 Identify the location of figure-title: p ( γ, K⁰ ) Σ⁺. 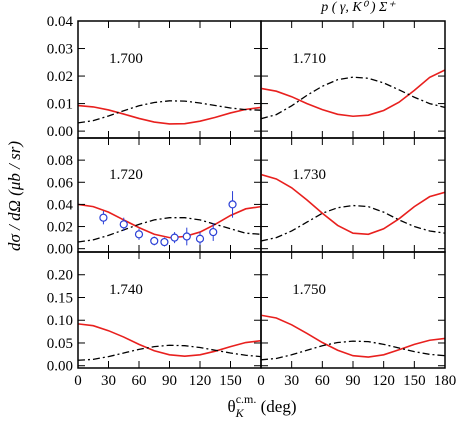
(358, 7).